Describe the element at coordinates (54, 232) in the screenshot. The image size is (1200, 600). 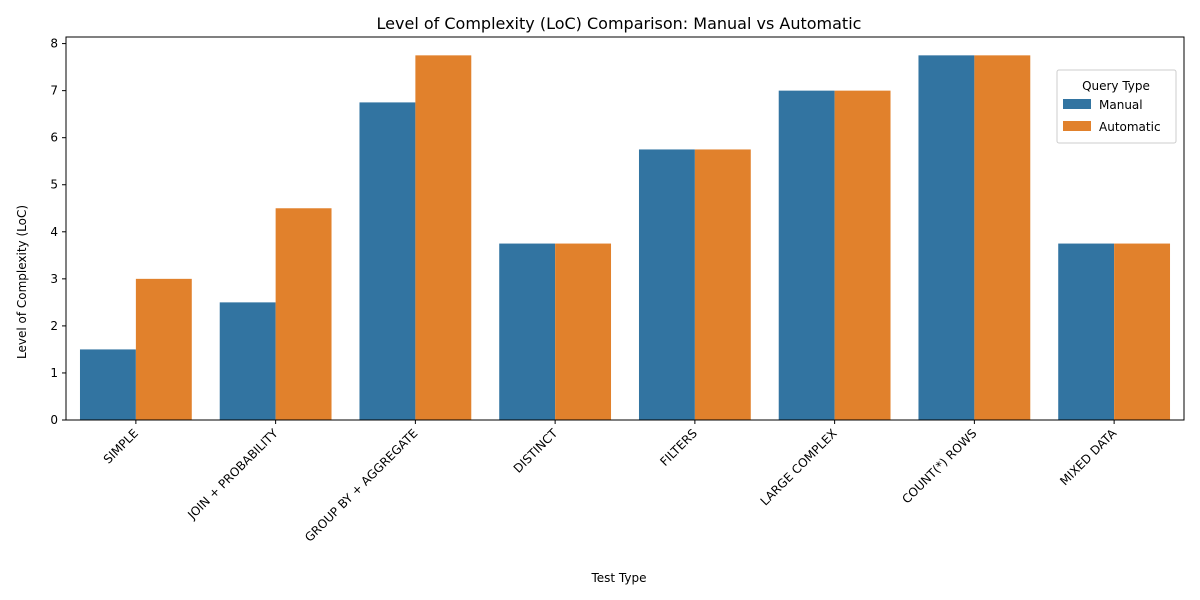
I see `y-tick-label: 4` at that location.